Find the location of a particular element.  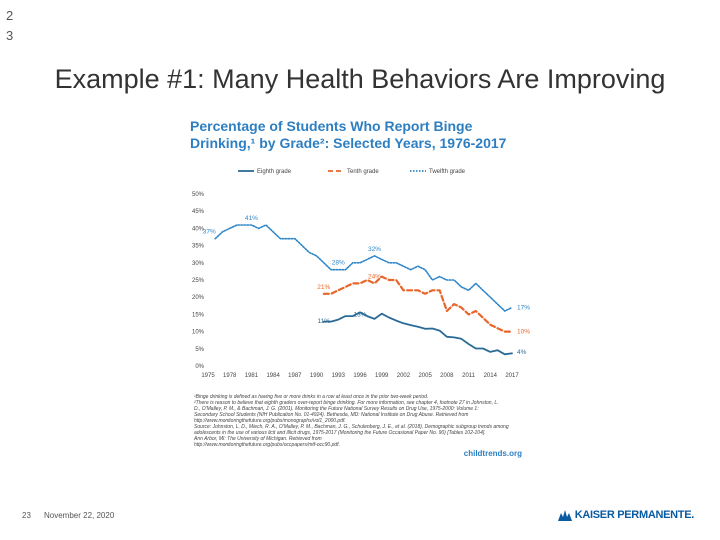

data-label: 37% is located at coordinates (209, 232).